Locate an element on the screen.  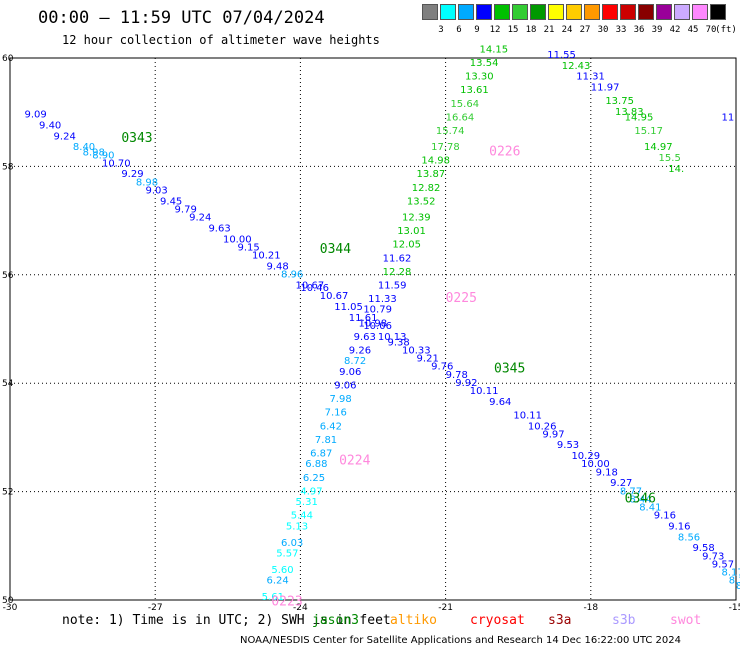
wave-height-value: 9.24 is located at coordinates (200, 218).